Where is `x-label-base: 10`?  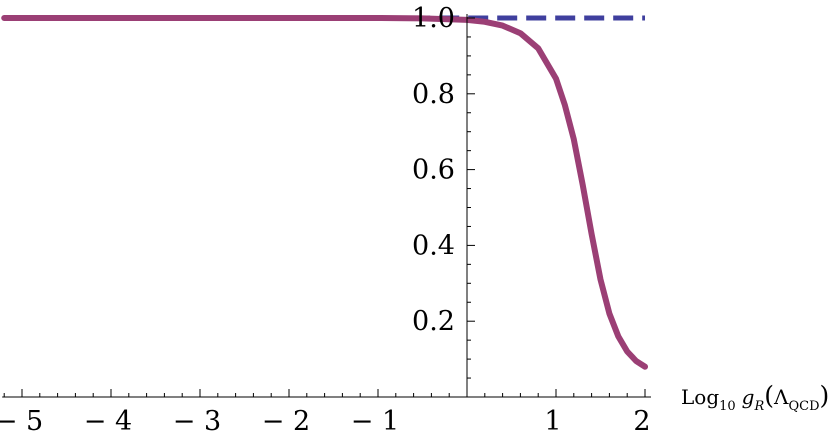
x-label-base: 10 is located at coordinates (727, 406).